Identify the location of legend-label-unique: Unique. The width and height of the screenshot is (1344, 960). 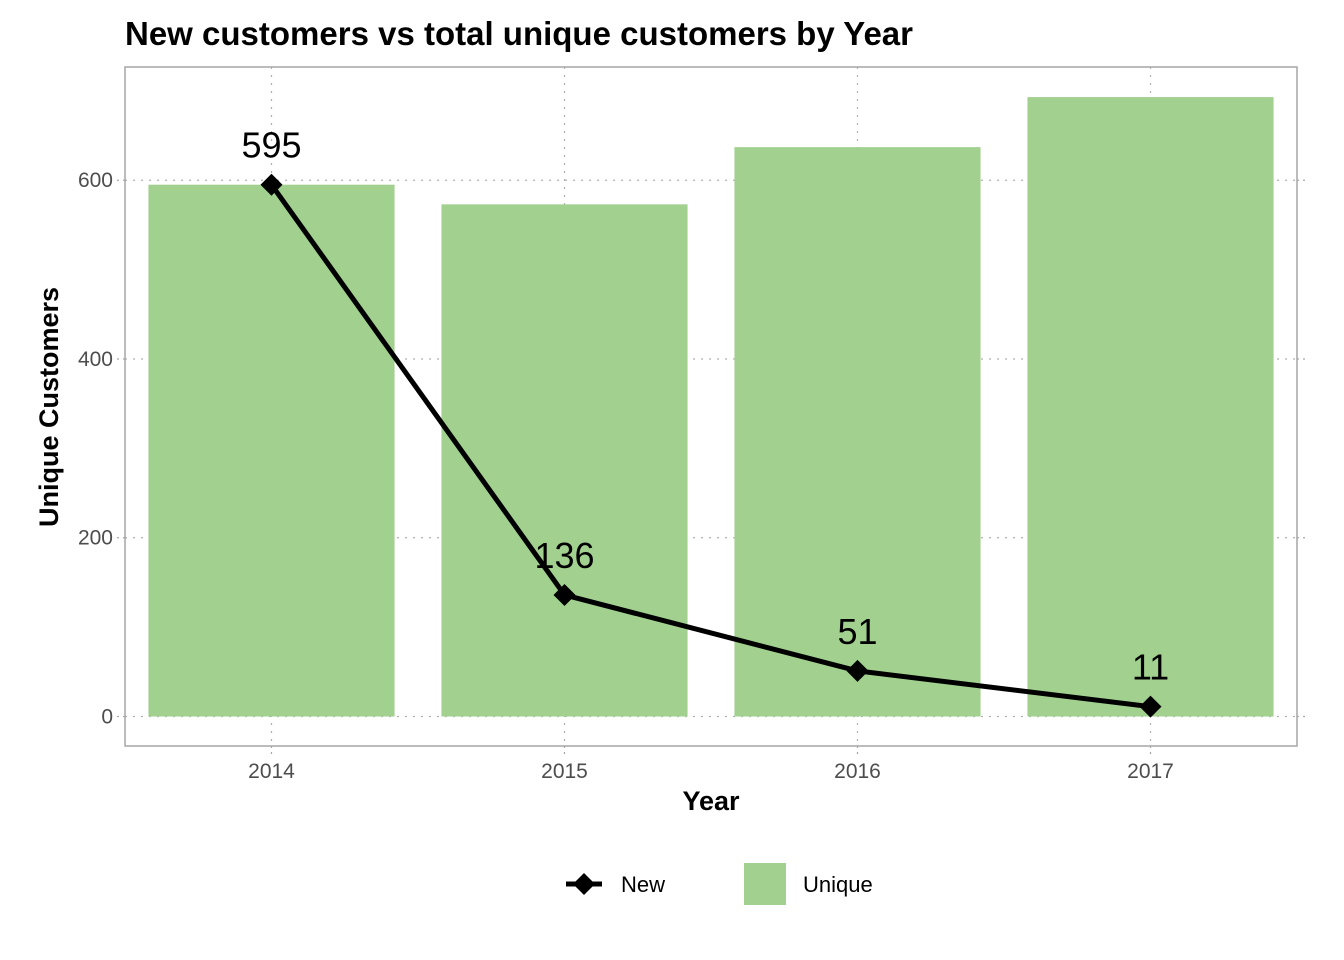
(838, 884).